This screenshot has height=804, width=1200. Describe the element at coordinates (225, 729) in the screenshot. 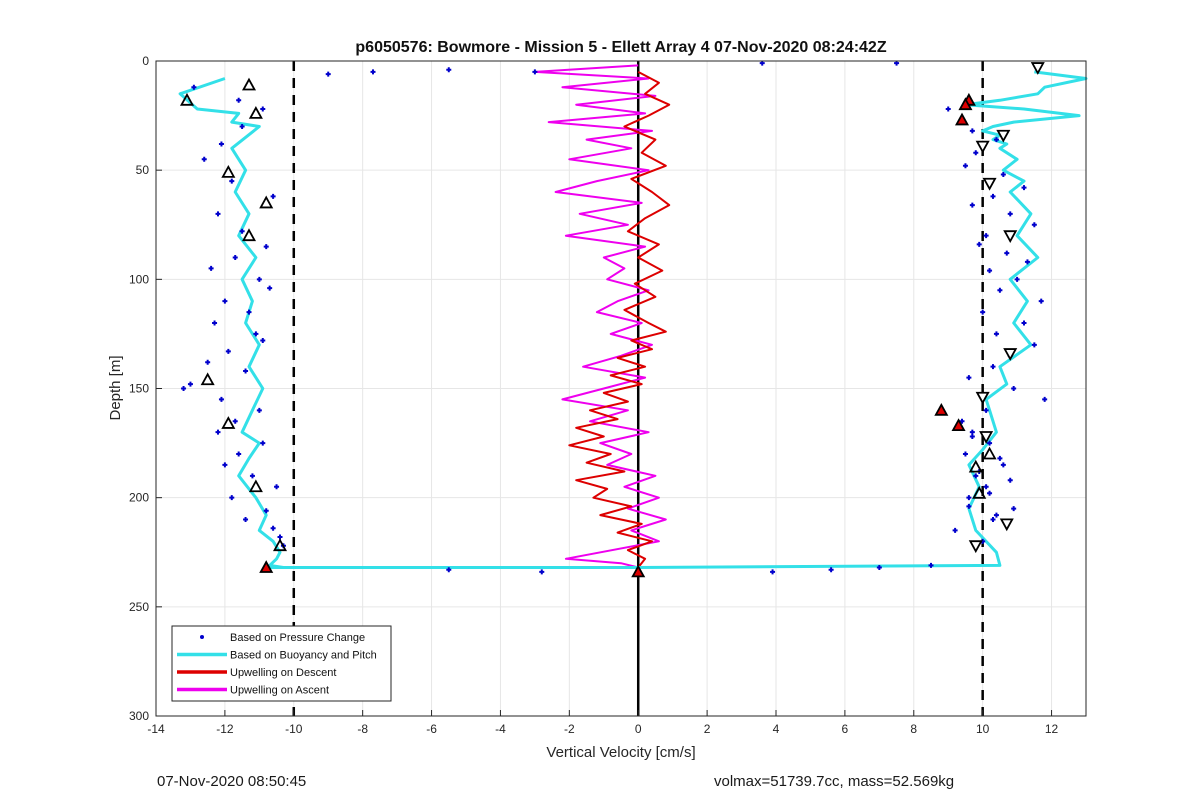

I see `x-tick-label: -12` at that location.